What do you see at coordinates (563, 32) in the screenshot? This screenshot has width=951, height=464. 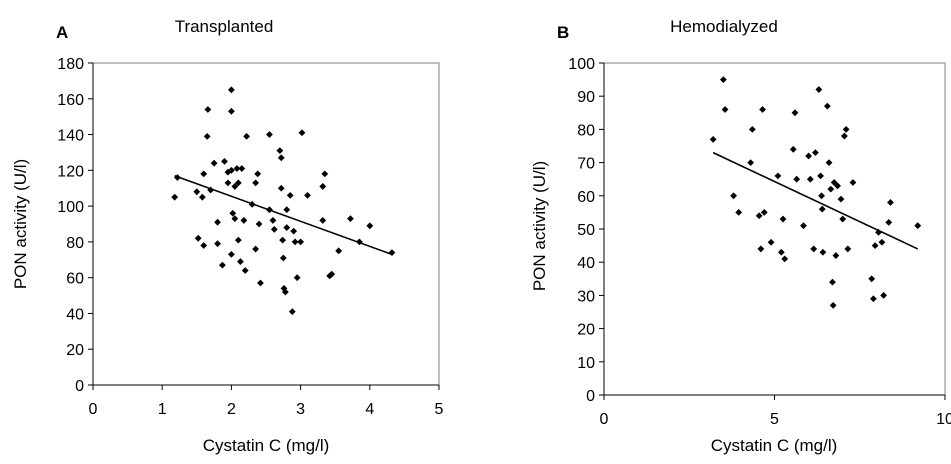 I see `panel-b-letter: B` at bounding box center [563, 32].